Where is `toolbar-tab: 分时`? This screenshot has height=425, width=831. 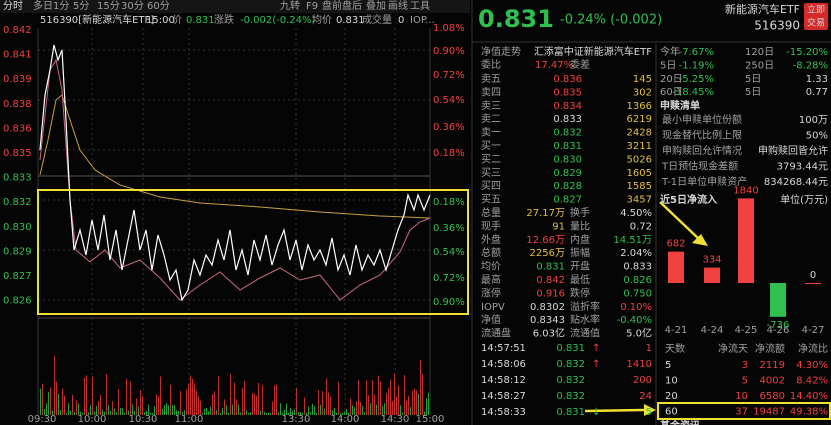 toolbar-tab: 分时 is located at coordinates (13, 6).